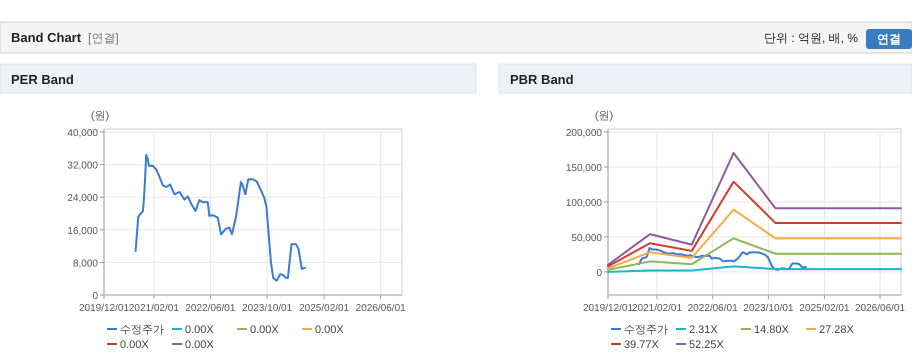 The width and height of the screenshot is (912, 364). Describe the element at coordinates (642, 345) in the screenshot. I see `legend-label: 39.77X` at that location.